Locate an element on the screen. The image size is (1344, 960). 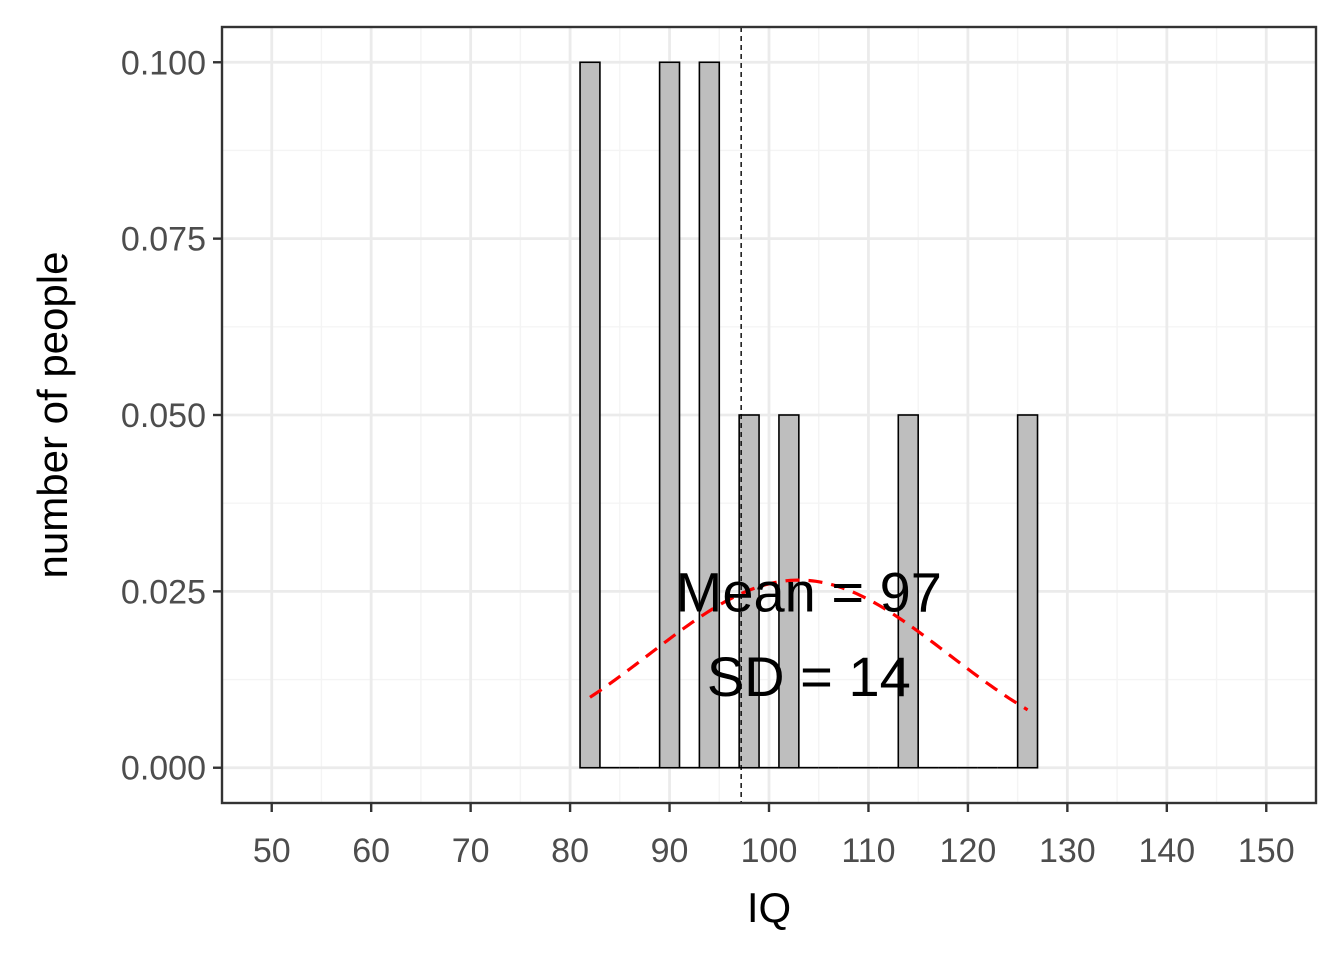
x-tick-label: 120 is located at coordinates (968, 851).